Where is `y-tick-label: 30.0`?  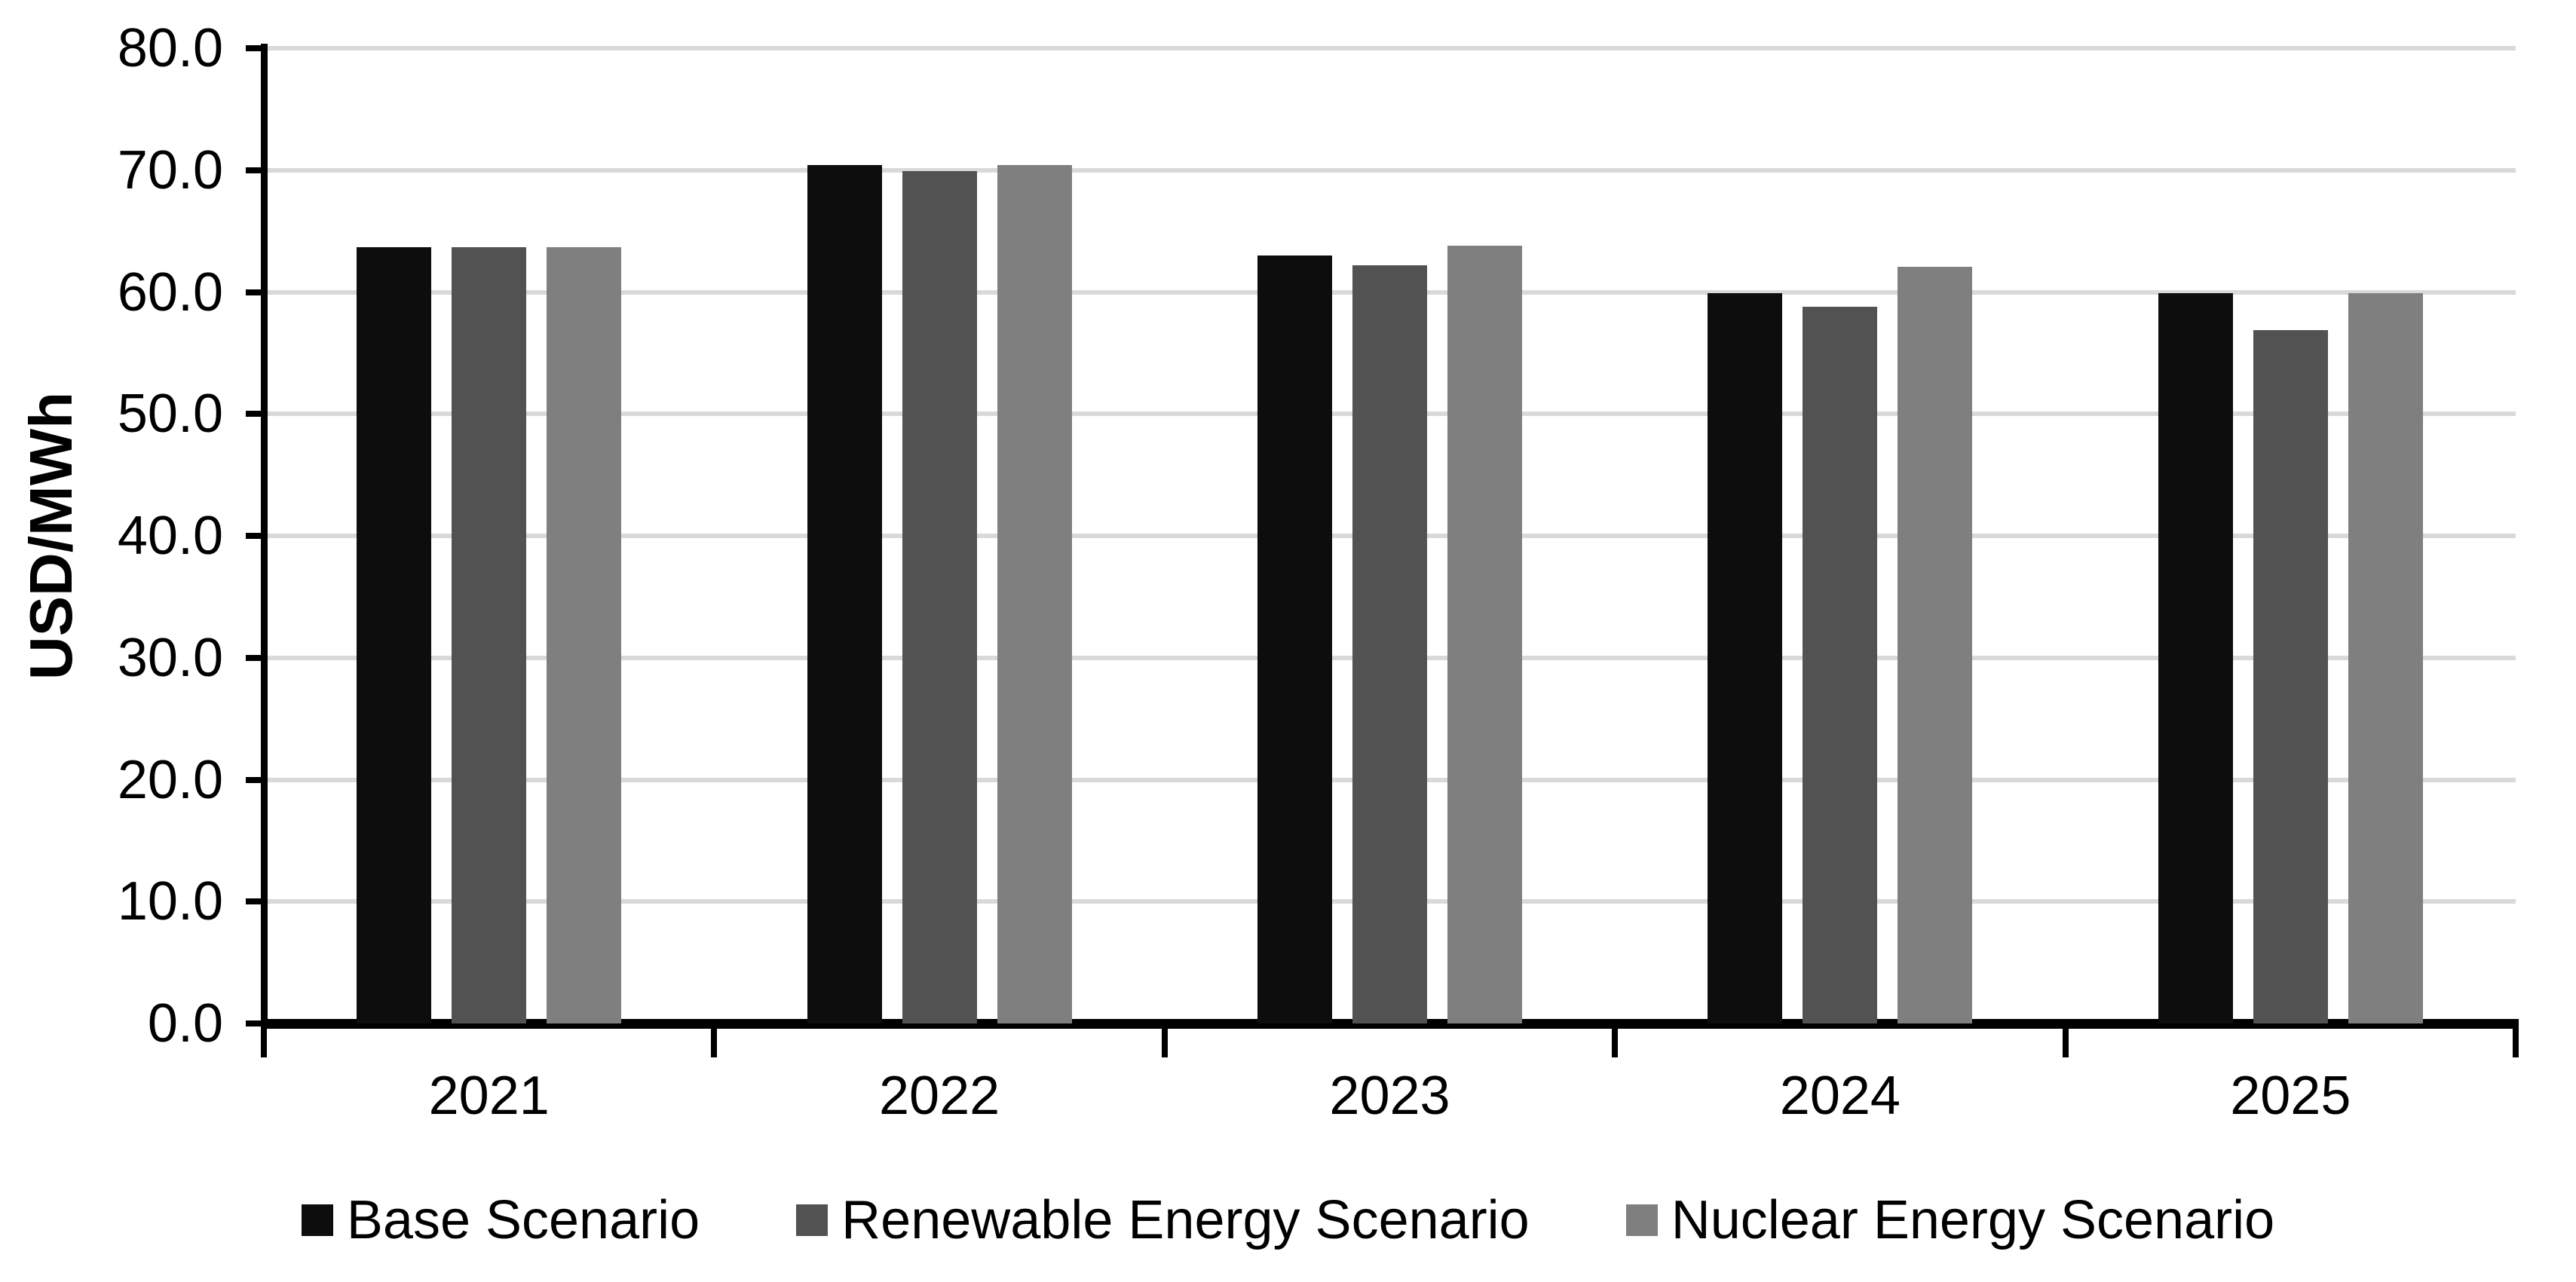
y-tick-label: 30.0 is located at coordinates (170, 657).